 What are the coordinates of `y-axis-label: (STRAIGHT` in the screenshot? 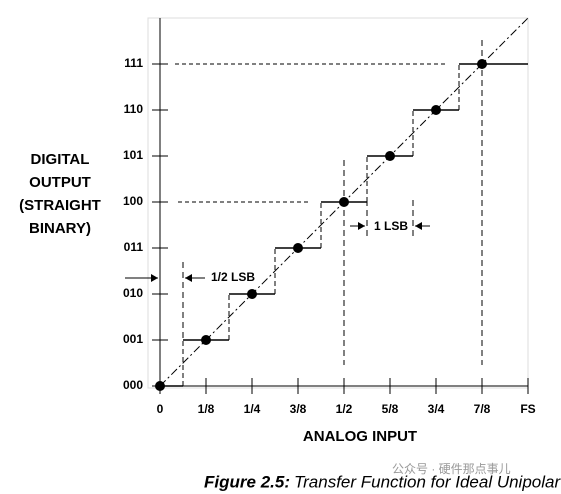 It's located at (60, 205).